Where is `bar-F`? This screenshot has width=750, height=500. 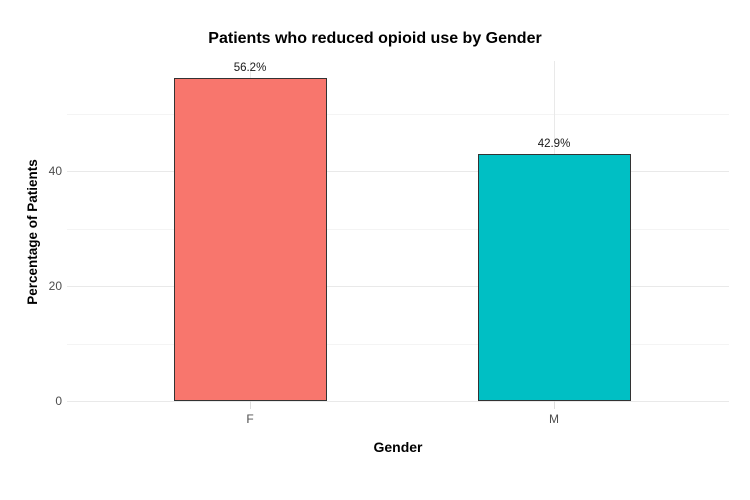 bar-F is located at coordinates (250, 239).